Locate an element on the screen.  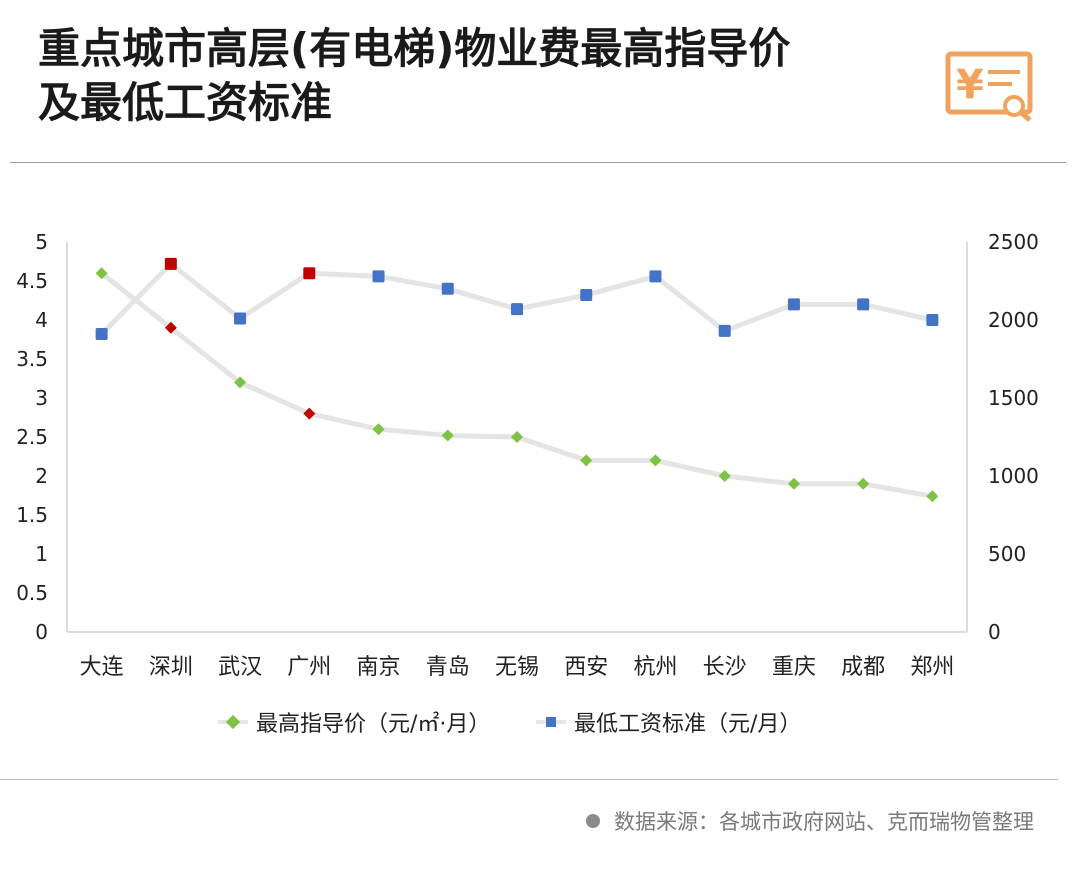
chart-legend: 最高指导价（元/㎡·月） 最低工资标准（元/月） is located at coordinates (540, 723).